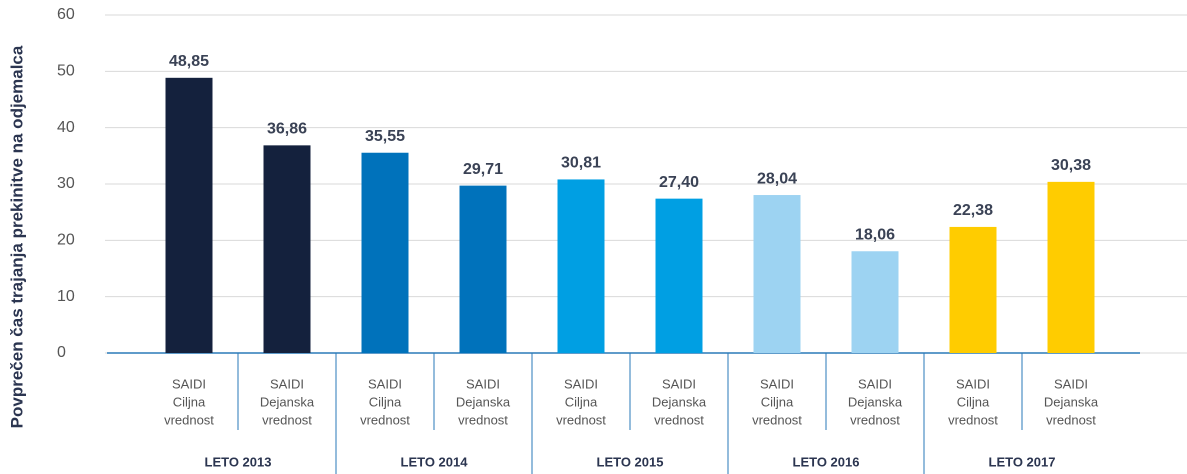  Describe the element at coordinates (66, 296) in the screenshot. I see `y-tick-label: 10` at that location.